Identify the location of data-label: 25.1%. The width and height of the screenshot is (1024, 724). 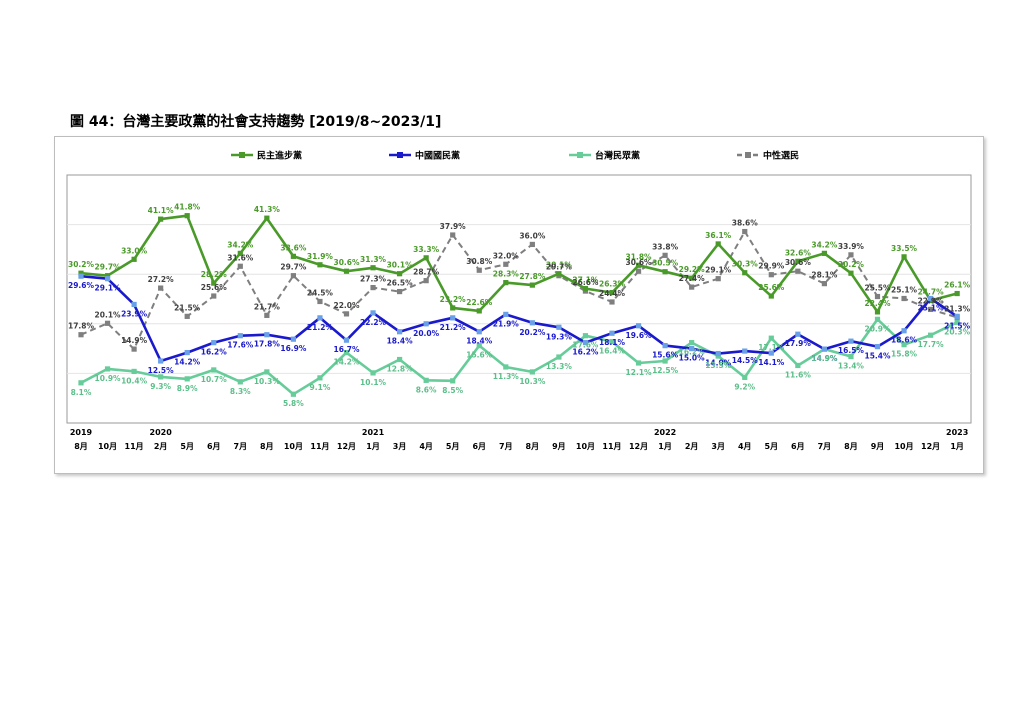
(931, 308).